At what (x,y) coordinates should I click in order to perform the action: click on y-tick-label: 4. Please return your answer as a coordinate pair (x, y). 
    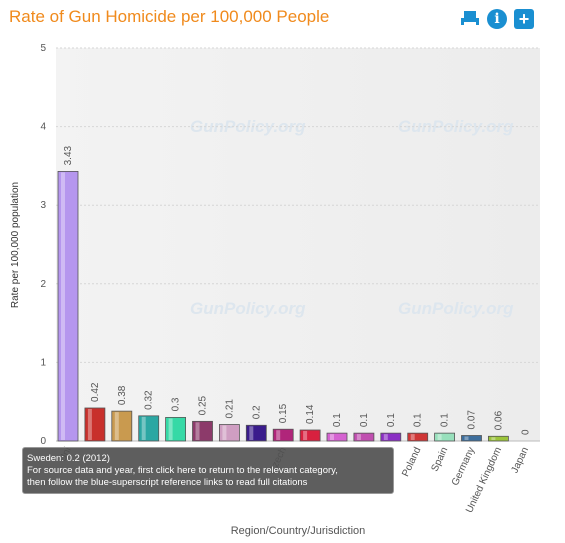
    Looking at the image, I should click on (43, 127).